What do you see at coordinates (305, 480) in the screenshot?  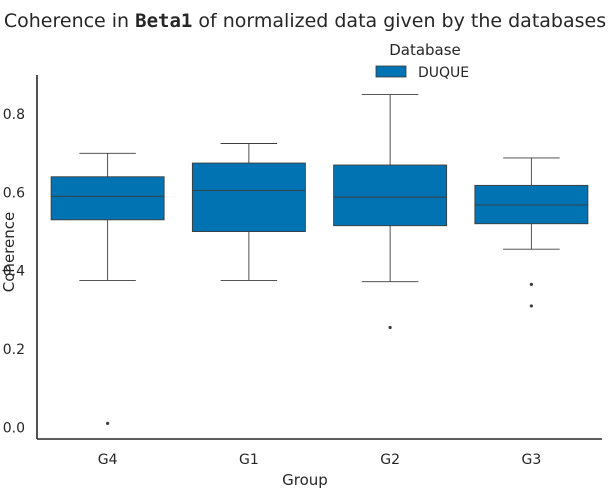 I see `x-axis-label: Group` at bounding box center [305, 480].